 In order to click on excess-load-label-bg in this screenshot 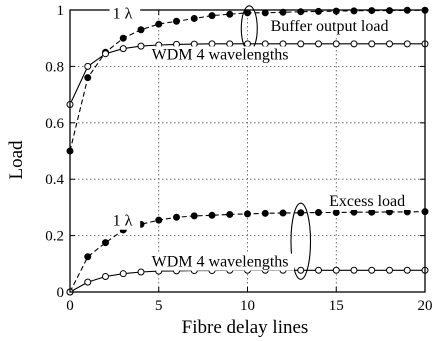, I will do `click(374, 201)`.